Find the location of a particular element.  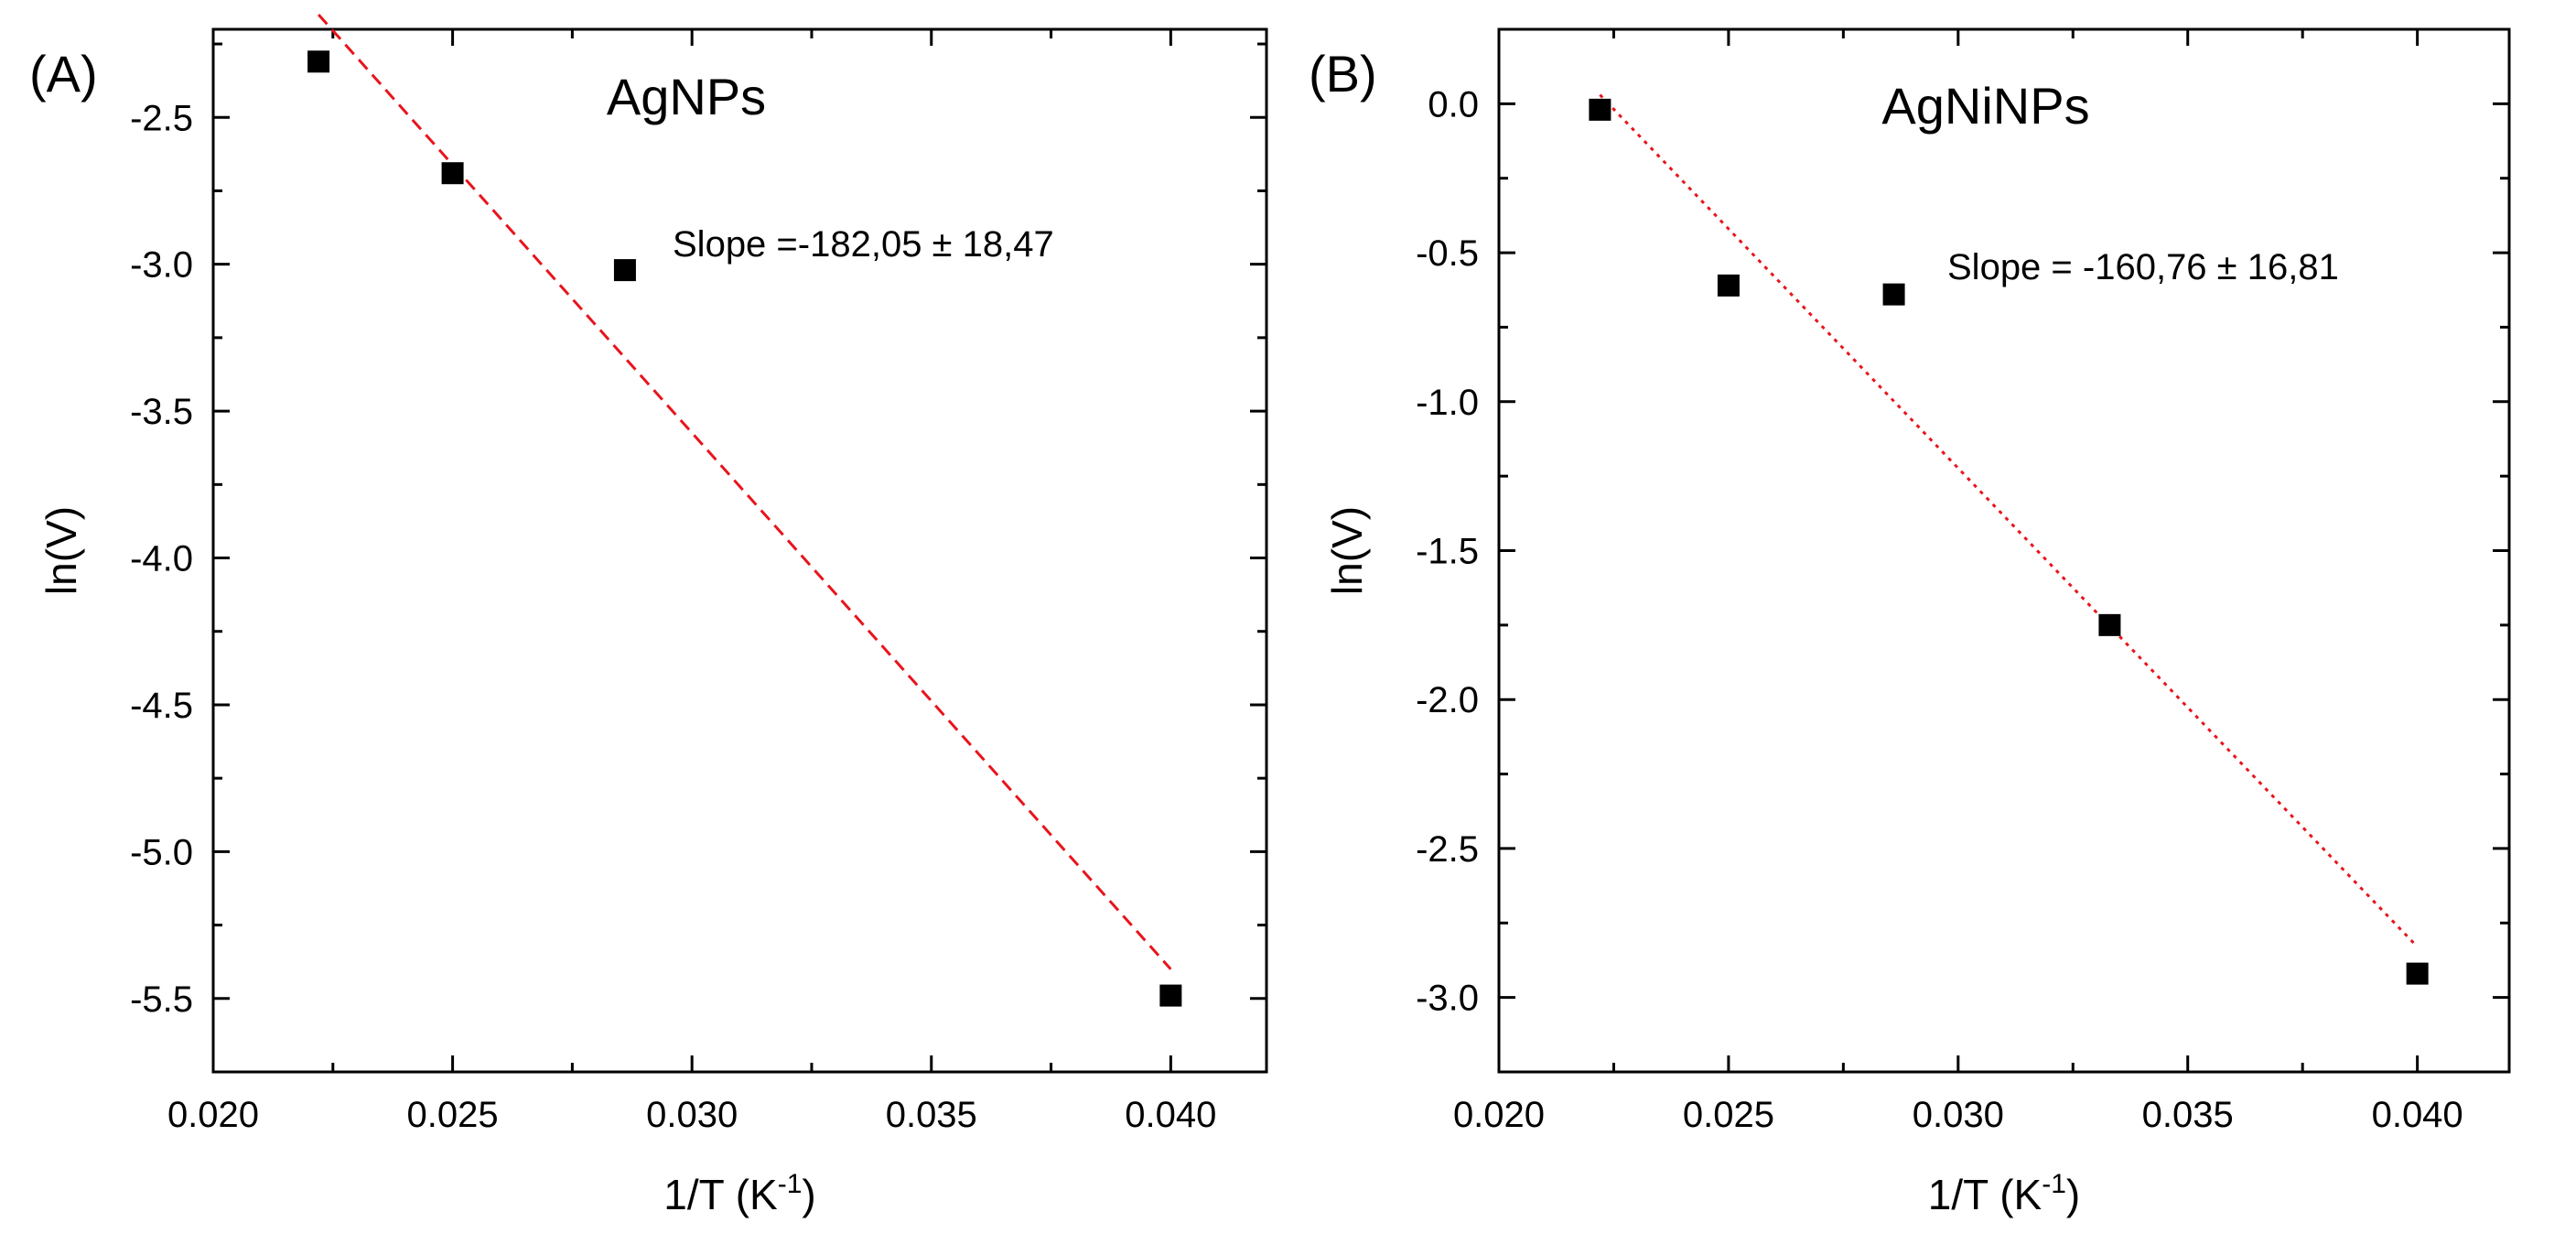

y-tick-label: -5.5 is located at coordinates (161, 1000).